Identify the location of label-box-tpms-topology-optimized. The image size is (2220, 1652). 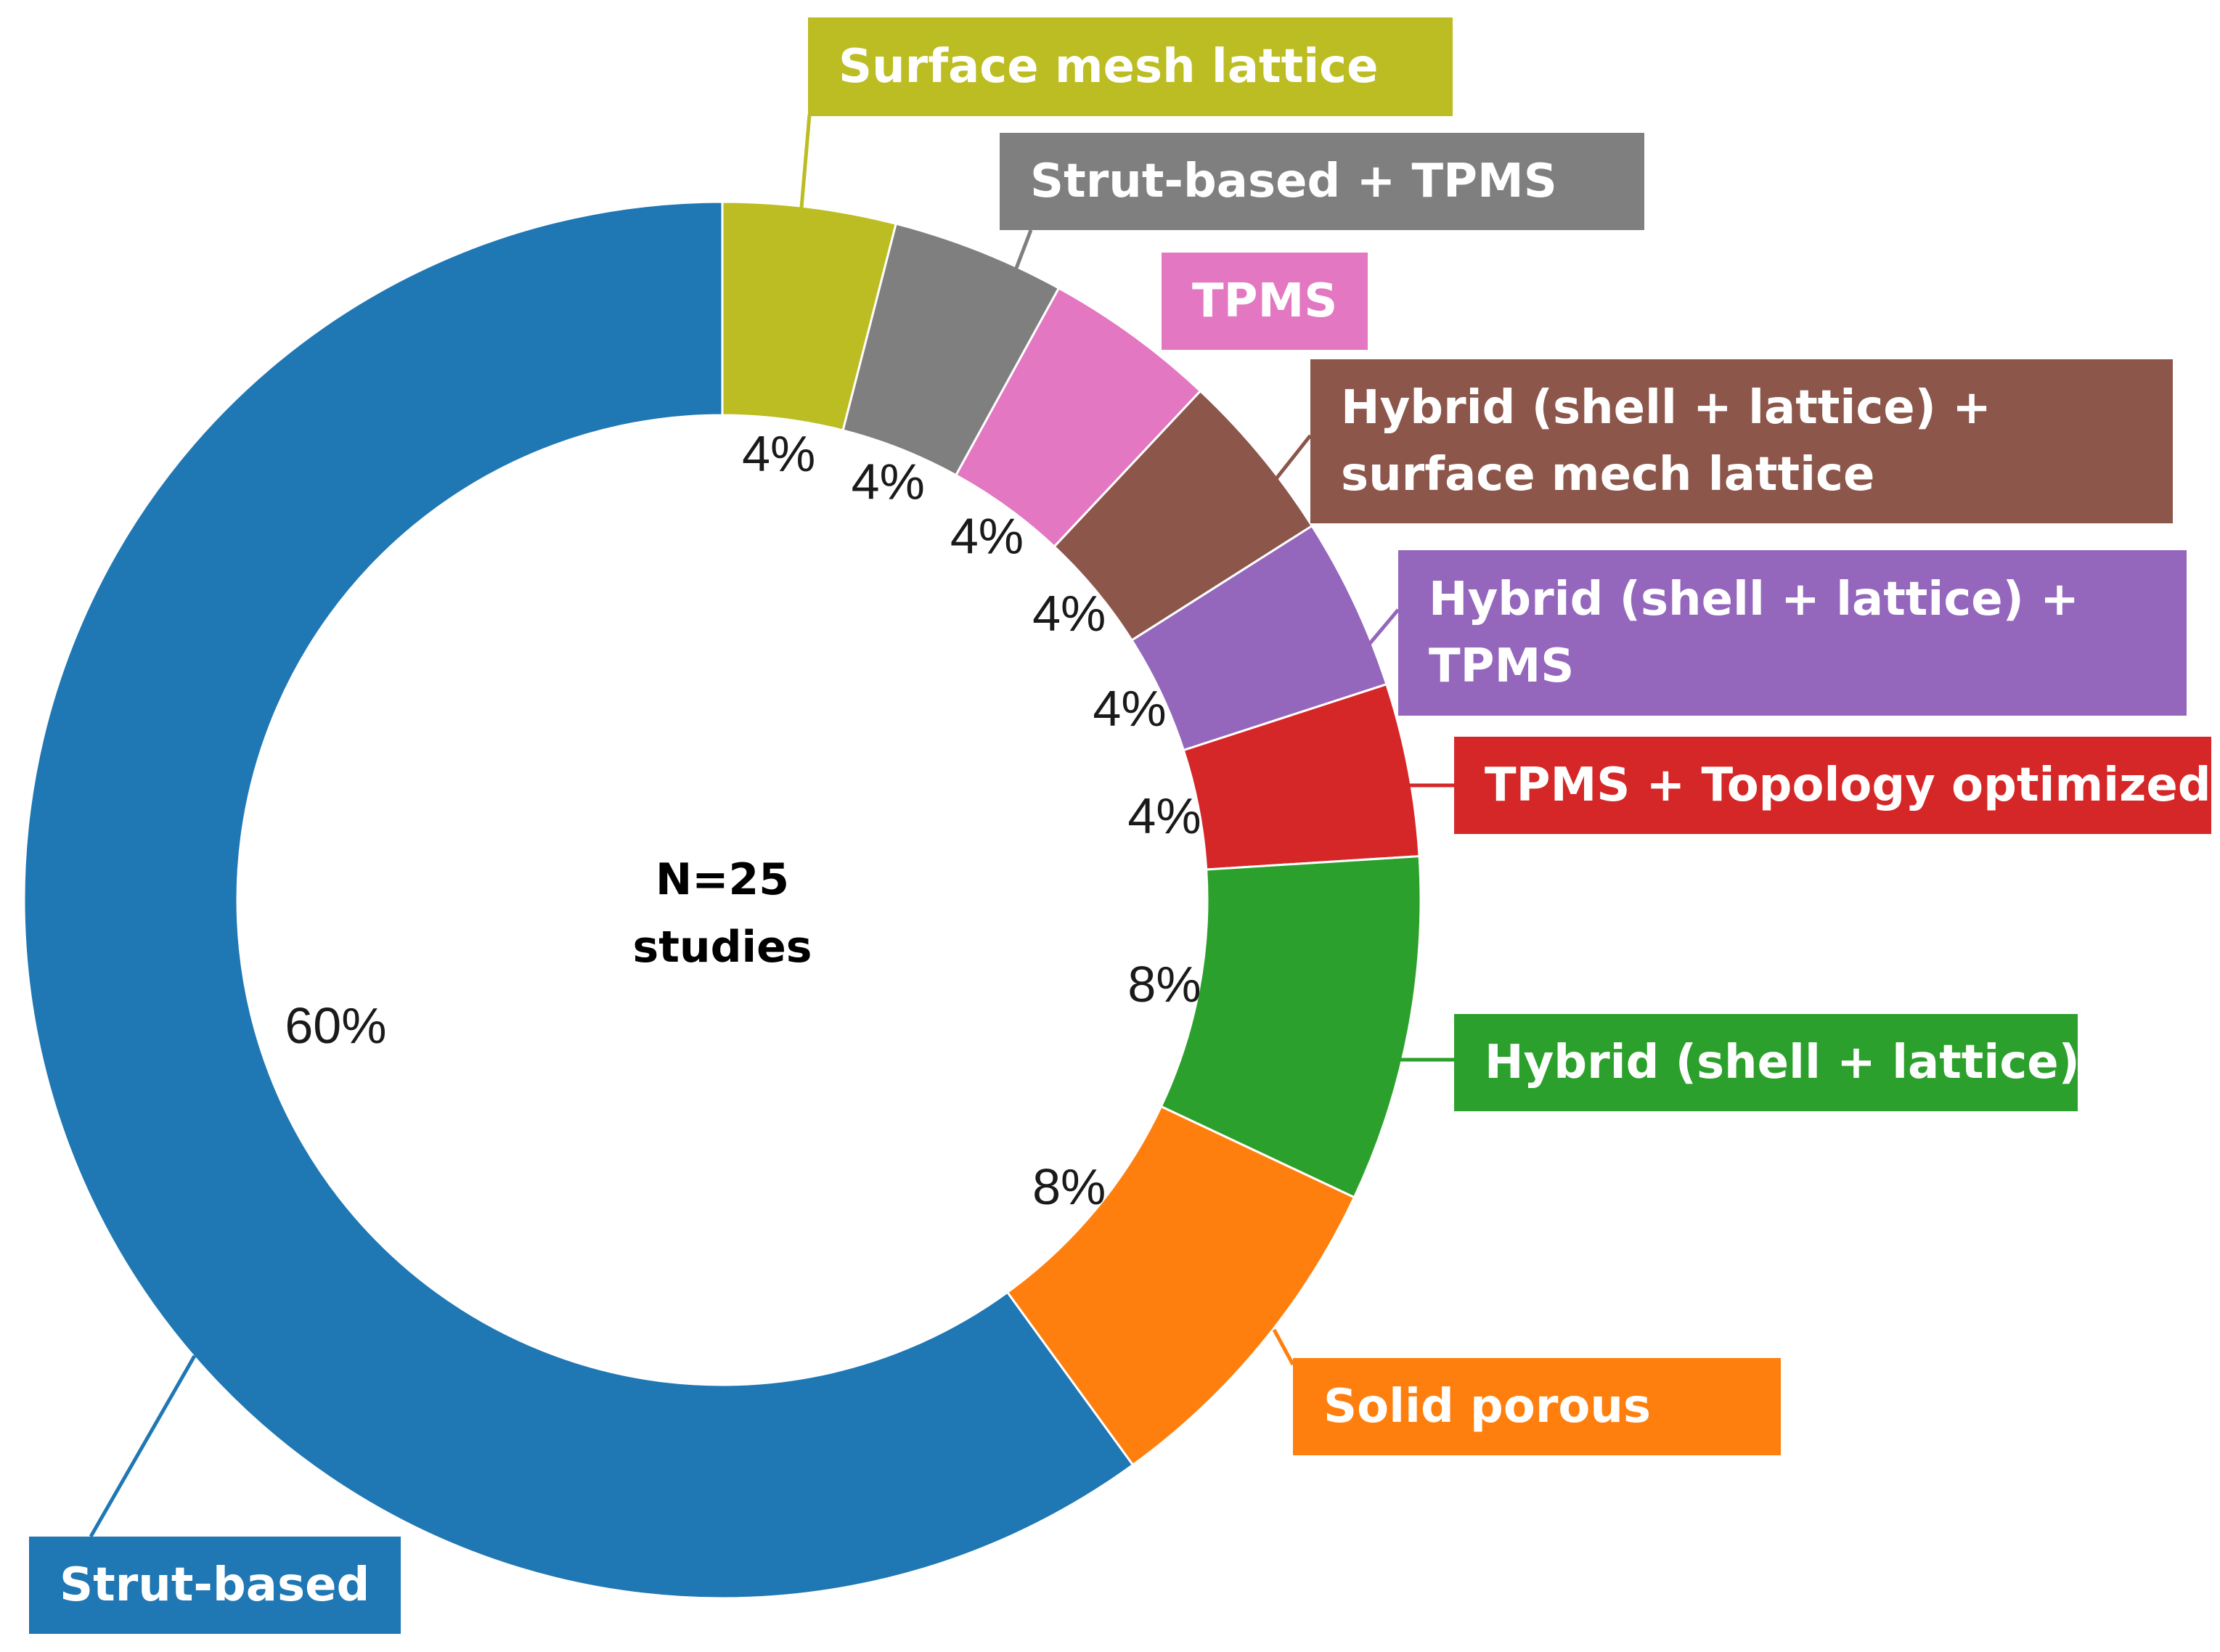
(1832, 785).